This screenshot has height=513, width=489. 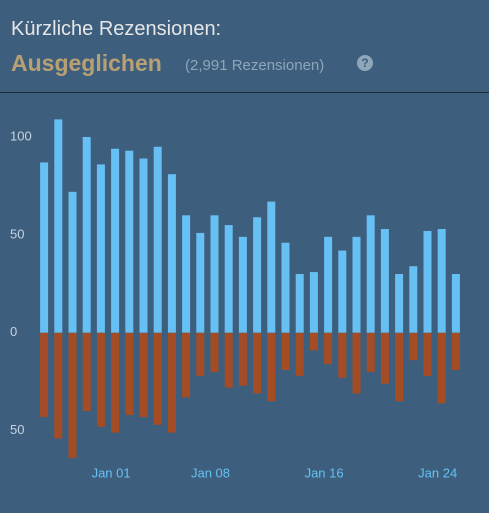 What do you see at coordinates (13, 331) in the screenshot?
I see `y-tick-label: 0` at bounding box center [13, 331].